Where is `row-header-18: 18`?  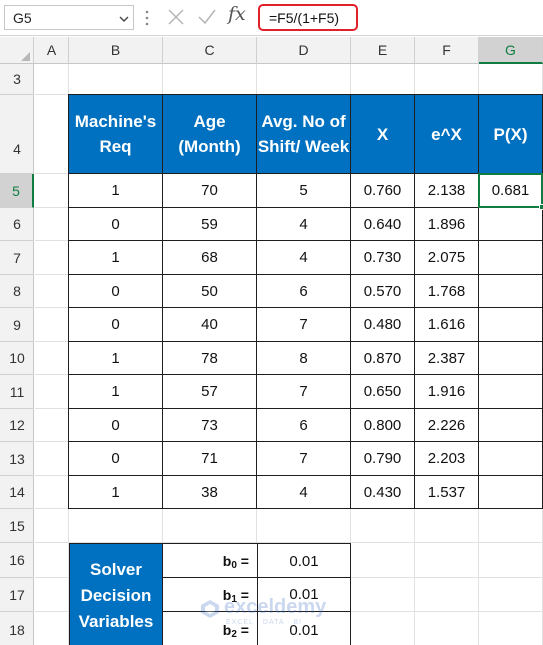
row-header-18: 18 is located at coordinates (17, 628).